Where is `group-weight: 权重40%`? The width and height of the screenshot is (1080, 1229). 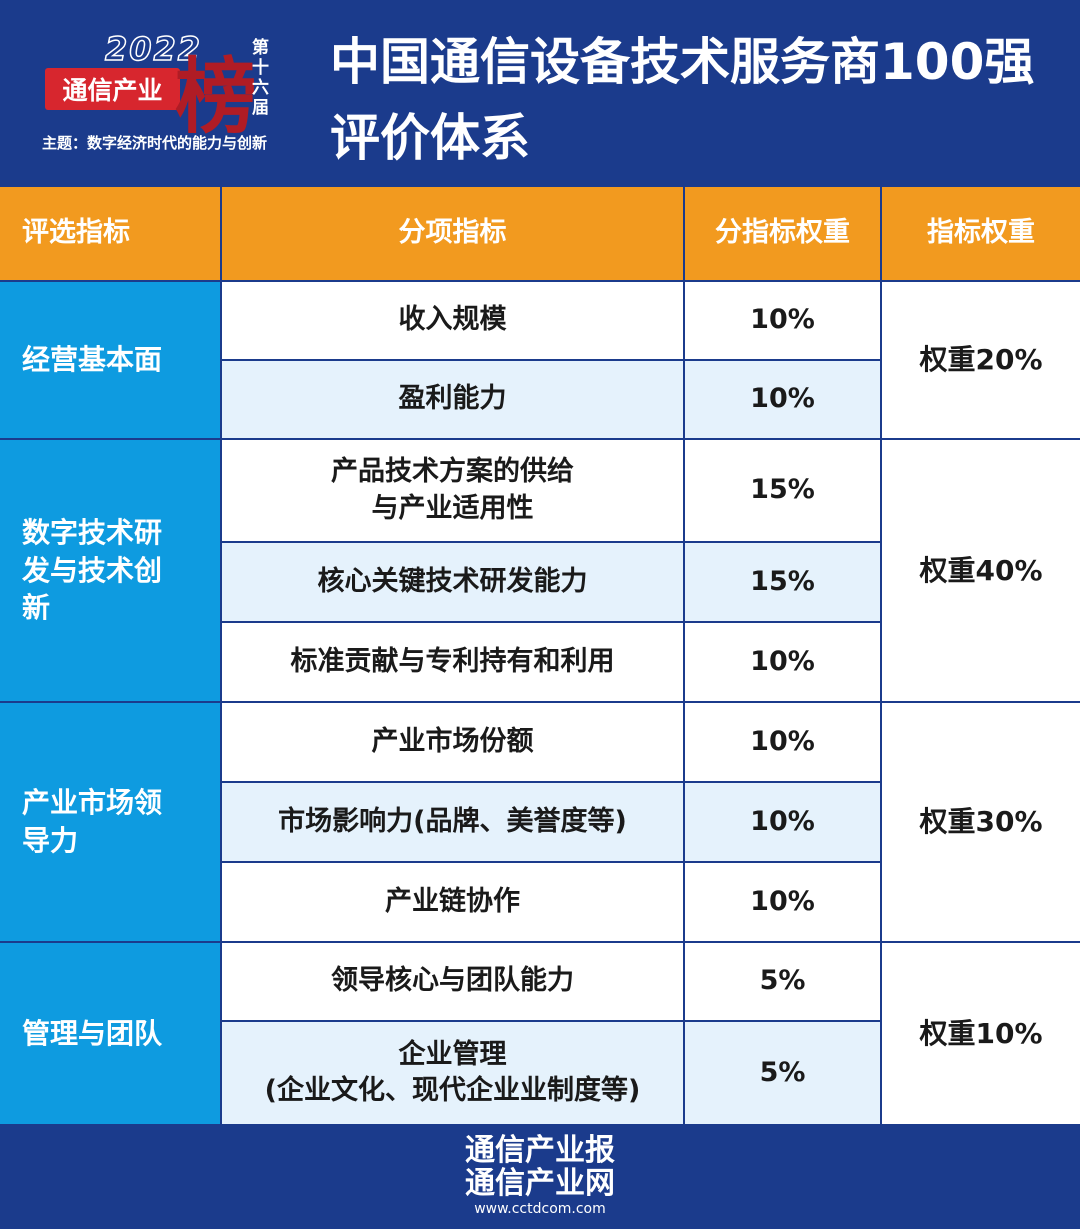
group-weight: 权重40% is located at coordinates (981, 570).